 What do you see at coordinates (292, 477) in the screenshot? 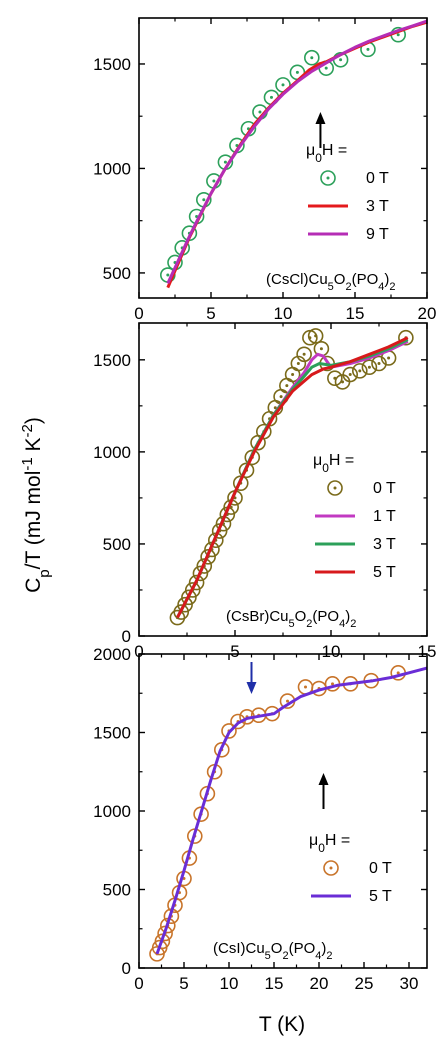
I see `series-line-5t` at bounding box center [292, 477].